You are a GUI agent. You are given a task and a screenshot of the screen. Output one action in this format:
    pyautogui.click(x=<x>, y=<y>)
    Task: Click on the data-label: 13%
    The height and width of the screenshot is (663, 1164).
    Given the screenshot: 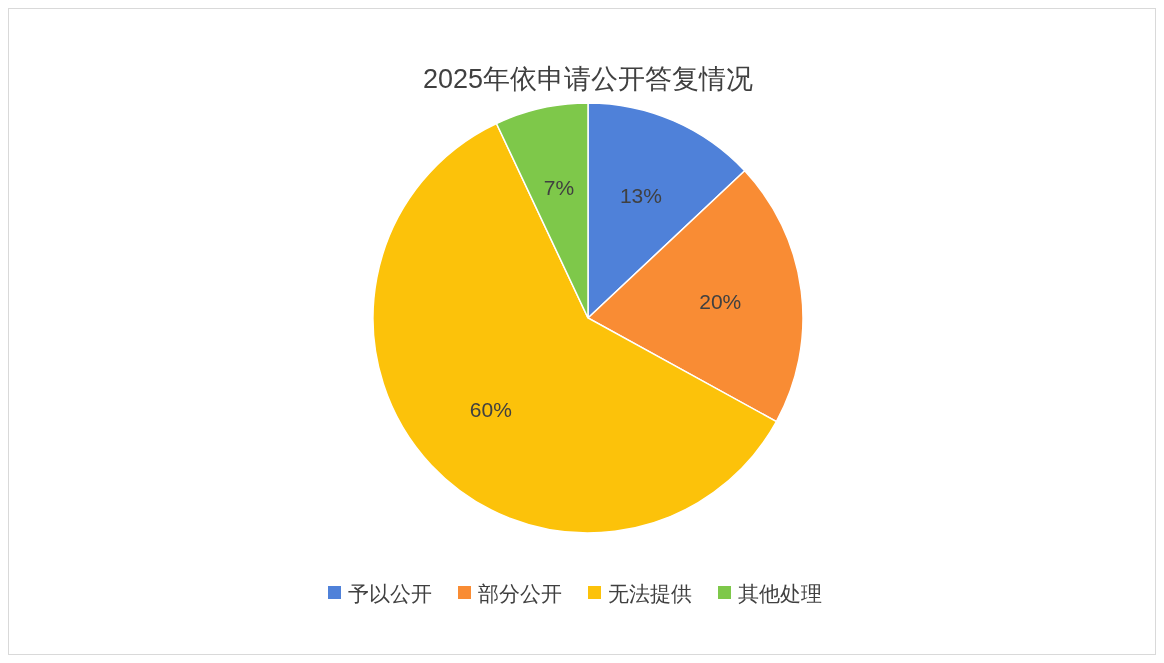 What is the action you would take?
    pyautogui.click(x=640, y=196)
    